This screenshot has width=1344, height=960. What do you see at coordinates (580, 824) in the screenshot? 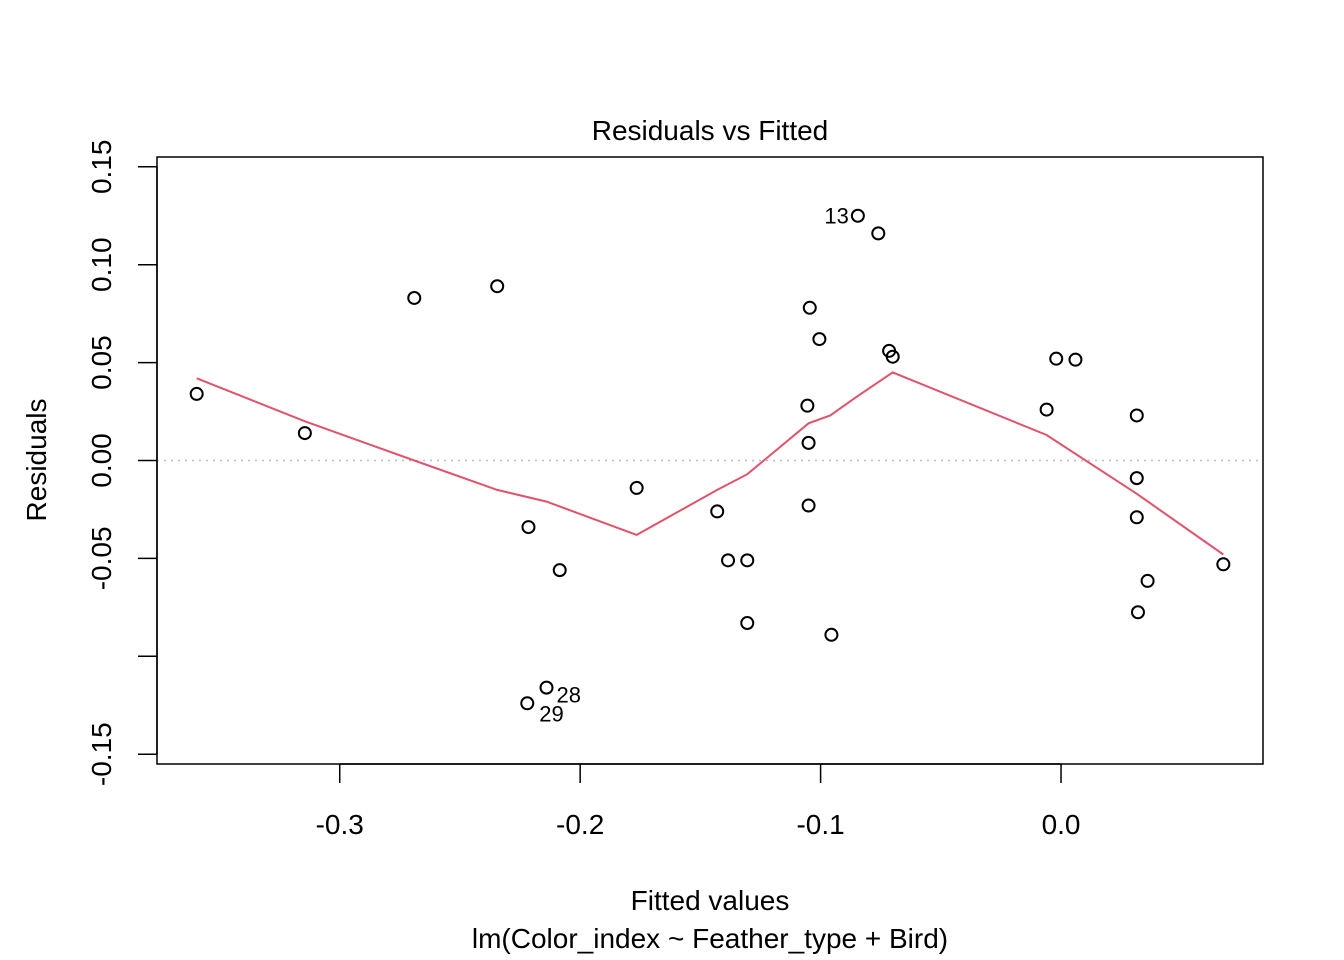
I see `x-tick-label: -0.2` at bounding box center [580, 824].